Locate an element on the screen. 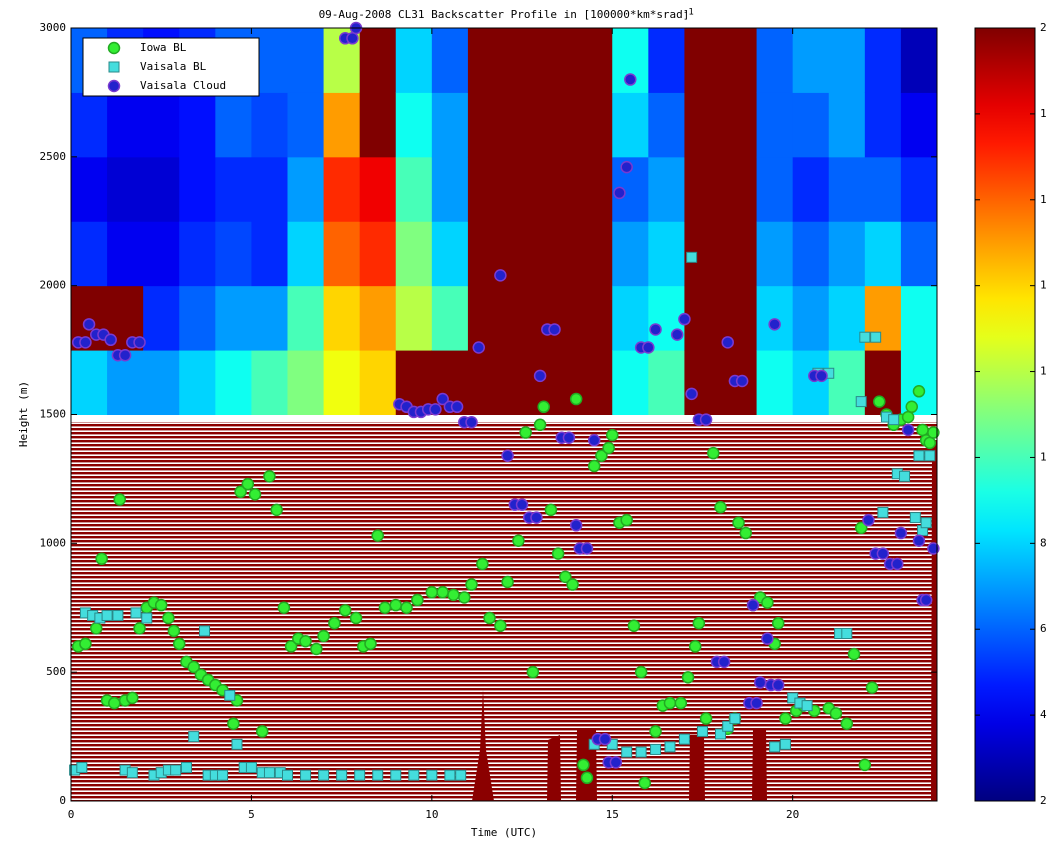 The height and width of the screenshot is (849, 1047). y-tick-label: 500 is located at coordinates (56, 671).